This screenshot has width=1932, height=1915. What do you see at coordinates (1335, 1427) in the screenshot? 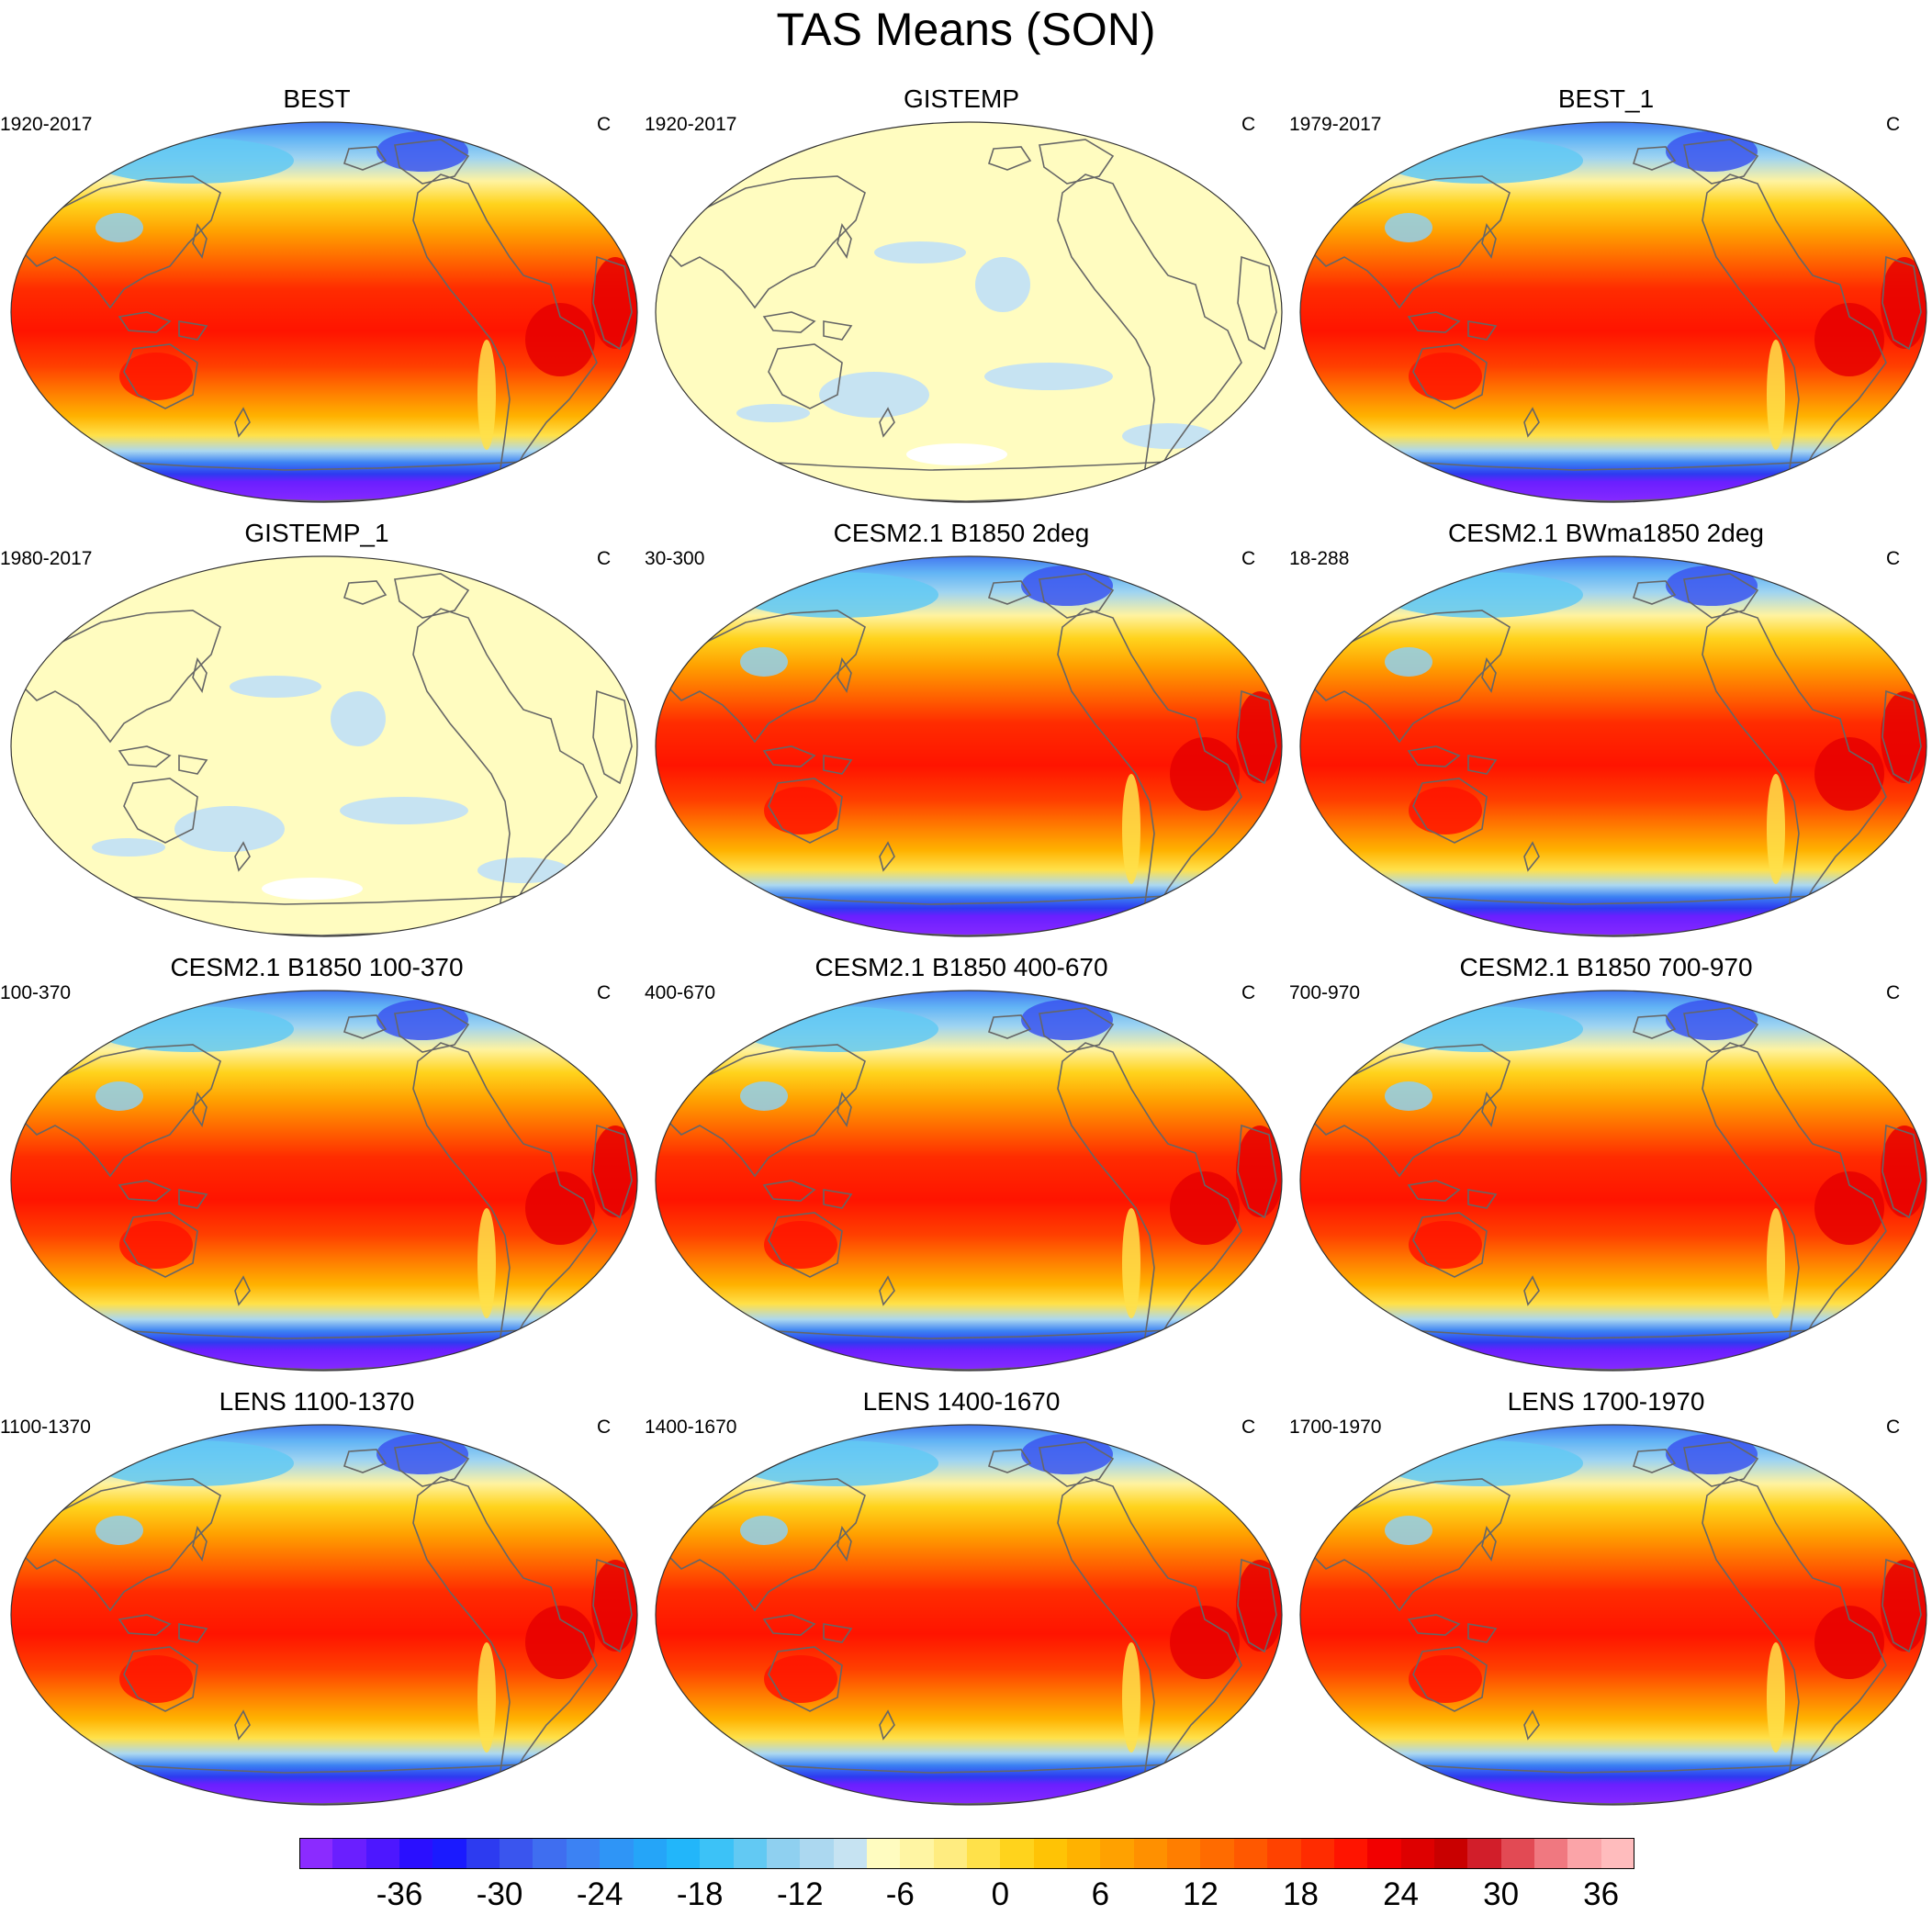
I see `panel-period-label: 1700-1970` at bounding box center [1335, 1427].